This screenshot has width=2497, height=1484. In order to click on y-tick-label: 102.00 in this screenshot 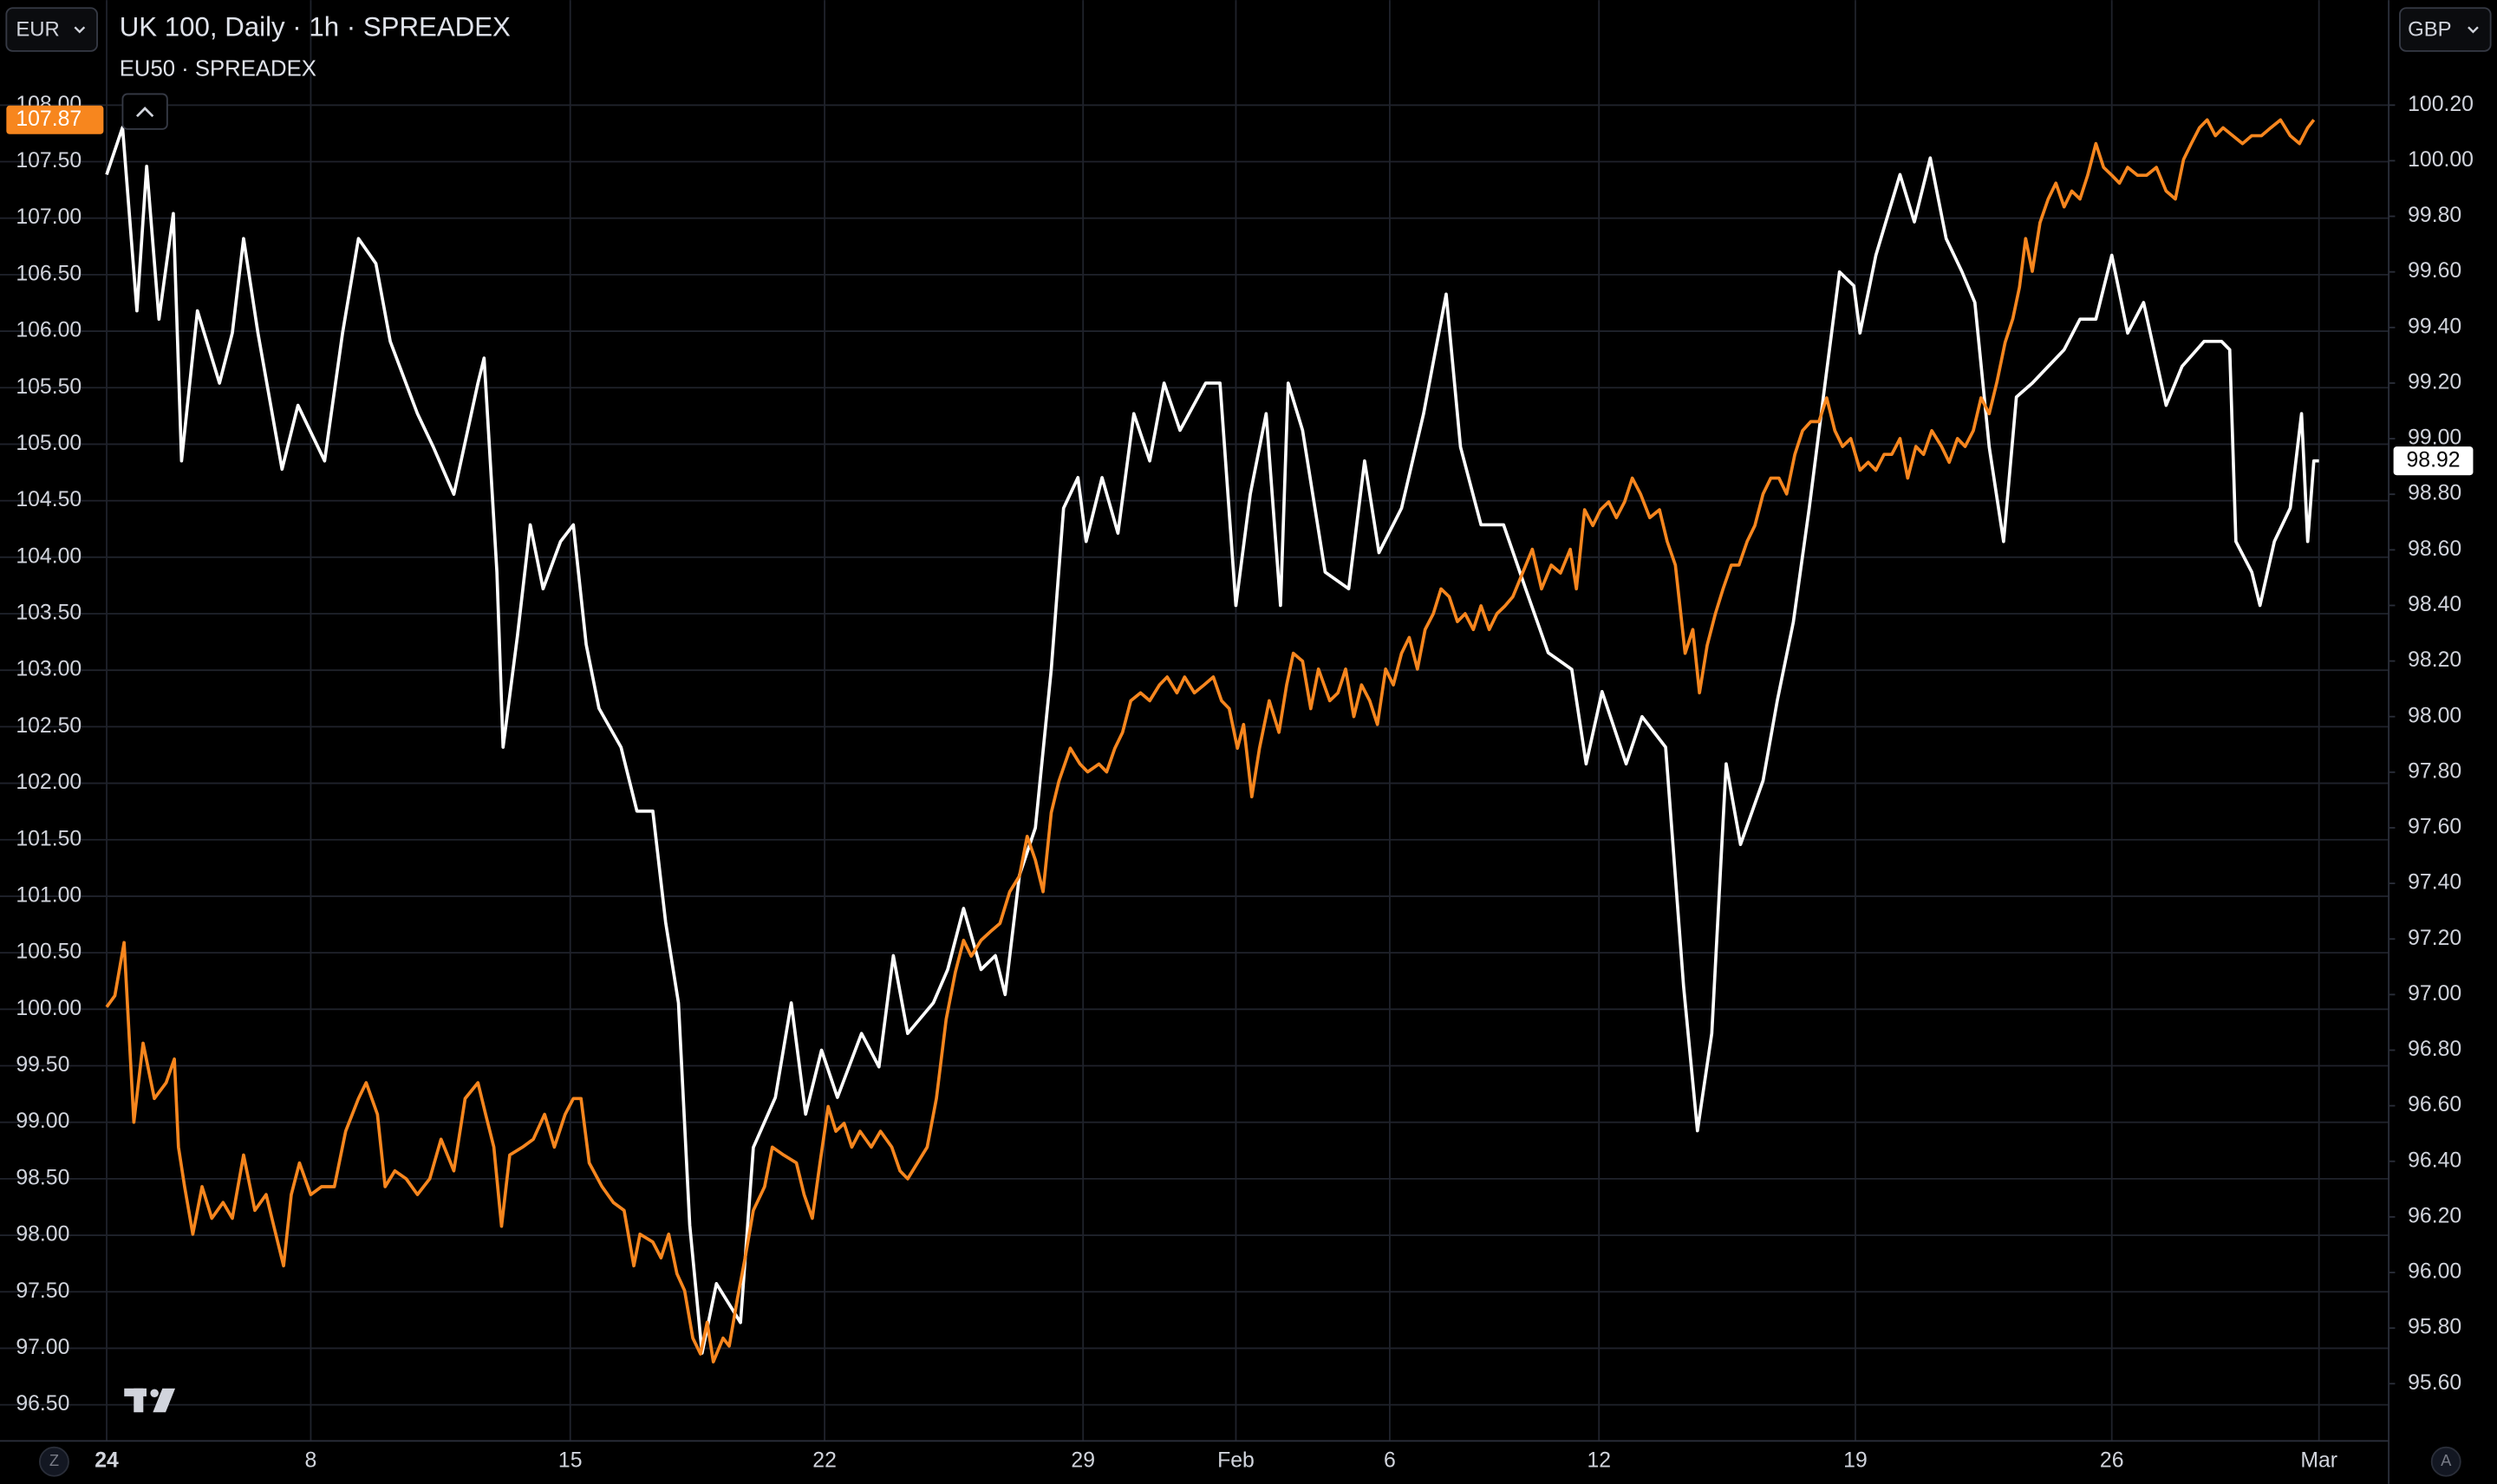, I will do `click(48, 782)`.